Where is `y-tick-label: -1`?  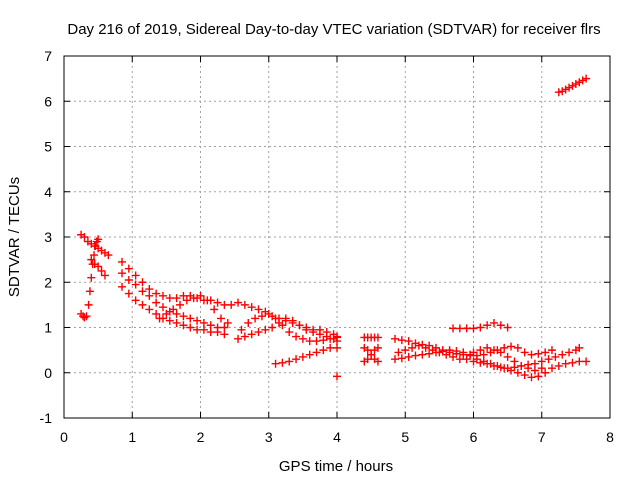 y-tick-label: -1 is located at coordinates (46, 418).